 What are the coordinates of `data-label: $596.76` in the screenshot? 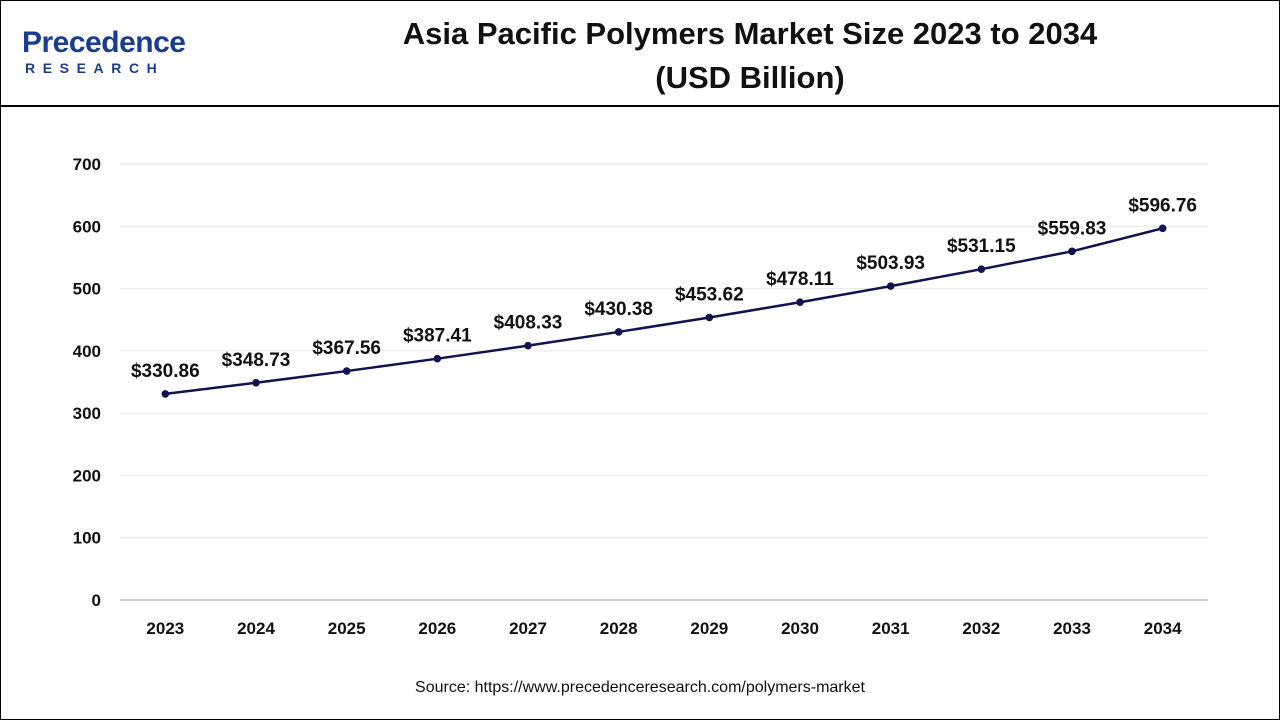 It's located at (1162, 205).